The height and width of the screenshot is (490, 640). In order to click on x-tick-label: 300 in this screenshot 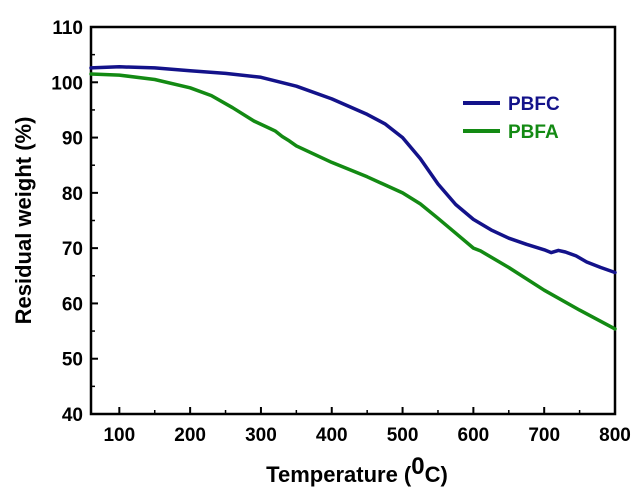, I will do `click(261, 435)`.